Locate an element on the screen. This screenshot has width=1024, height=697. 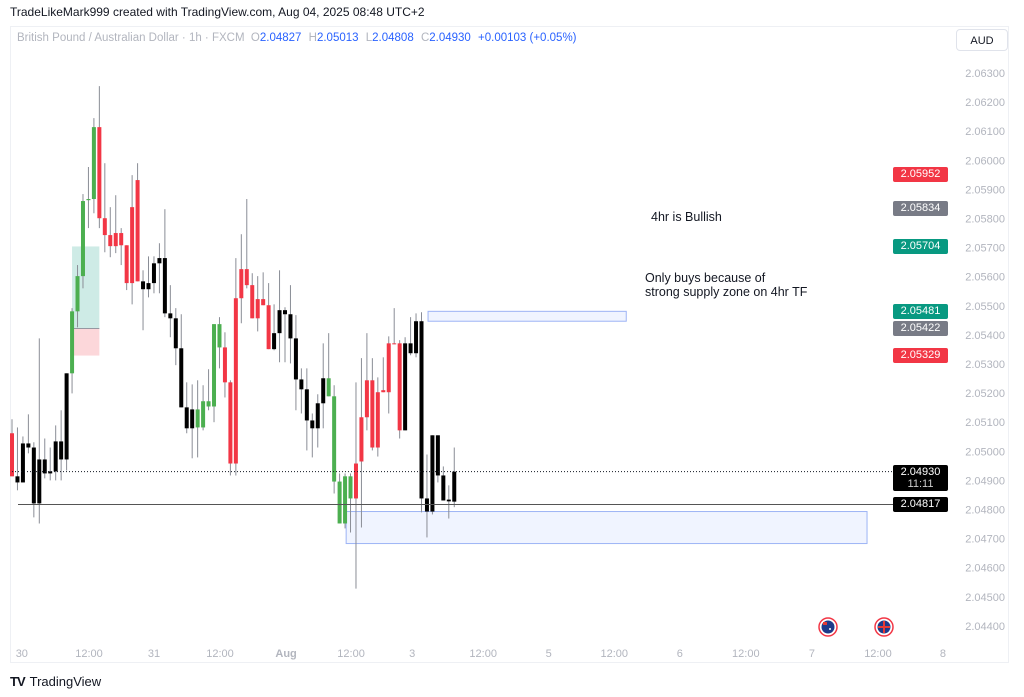
uk-flag-icon is located at coordinates (884, 627).